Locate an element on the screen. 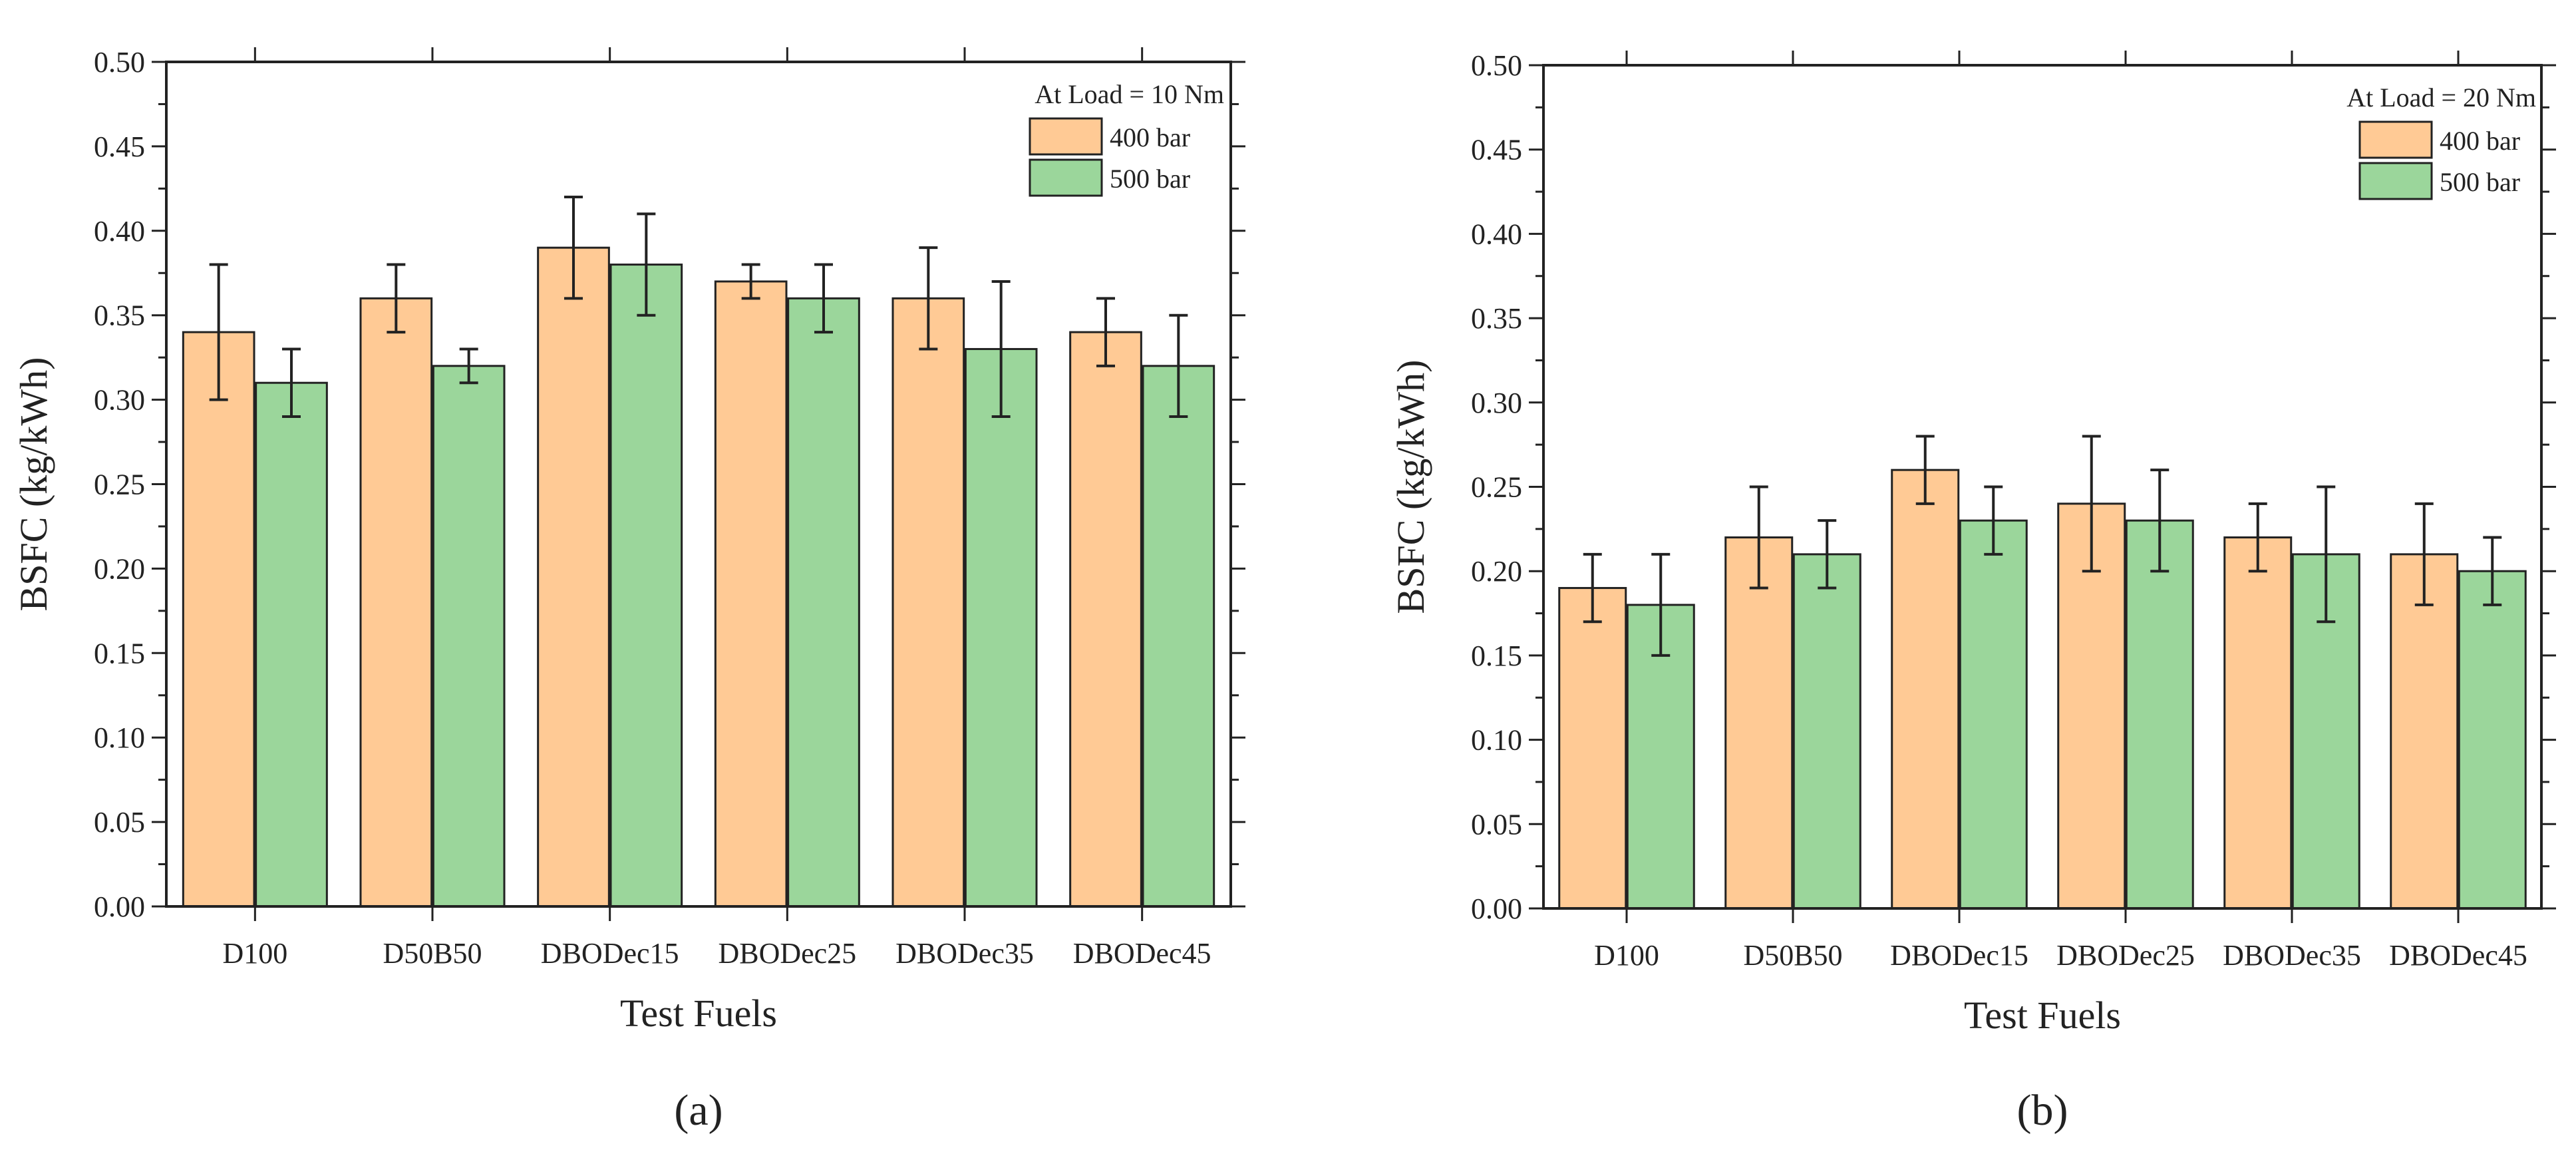  panel-label: (b) is located at coordinates (2042, 1110).